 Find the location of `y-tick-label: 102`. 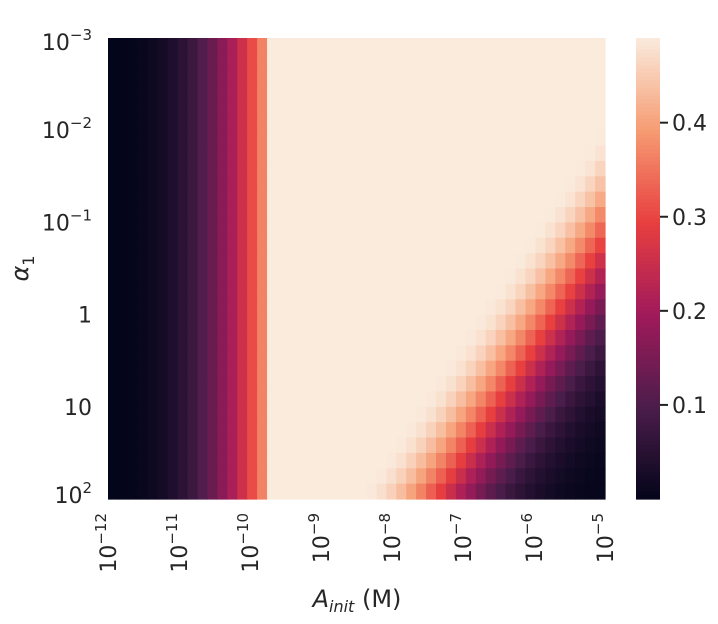

y-tick-label: 102 is located at coordinates (73, 494).